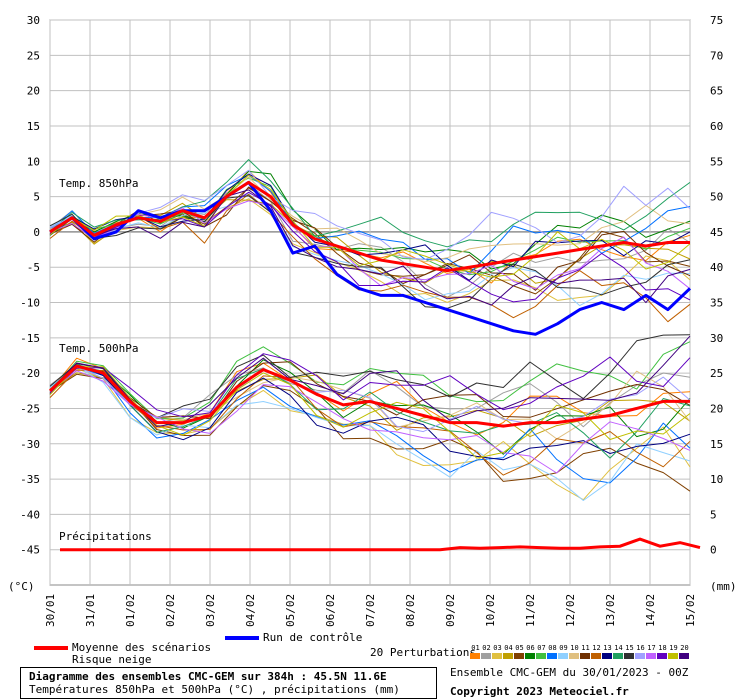 The height and width of the screenshot is (700, 740). What do you see at coordinates (369, 396) in the screenshot?
I see `mean-500-line` at bounding box center [369, 396].